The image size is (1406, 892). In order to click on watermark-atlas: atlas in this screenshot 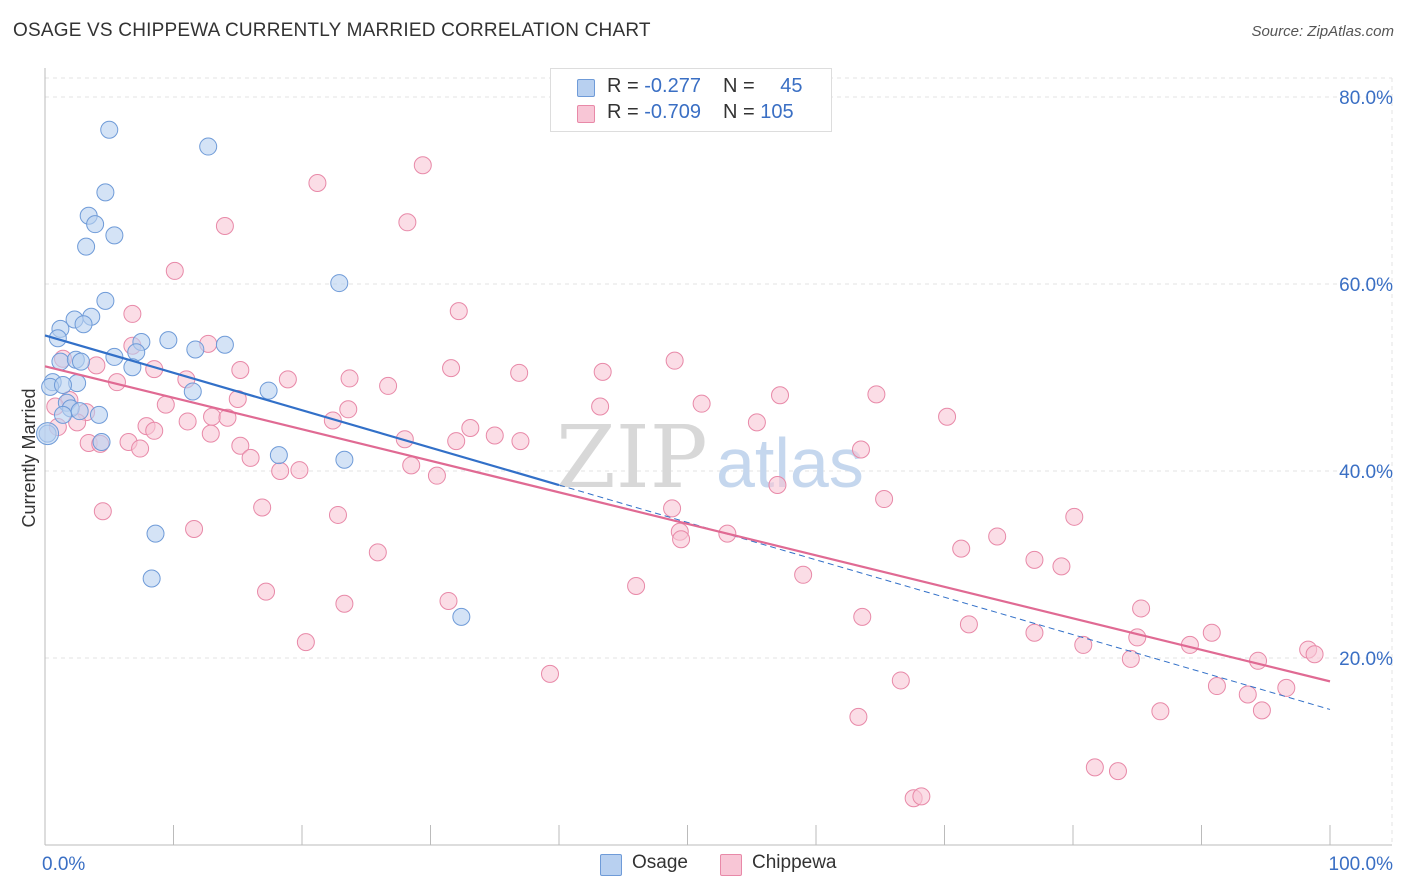, I will do `click(790, 463)`.